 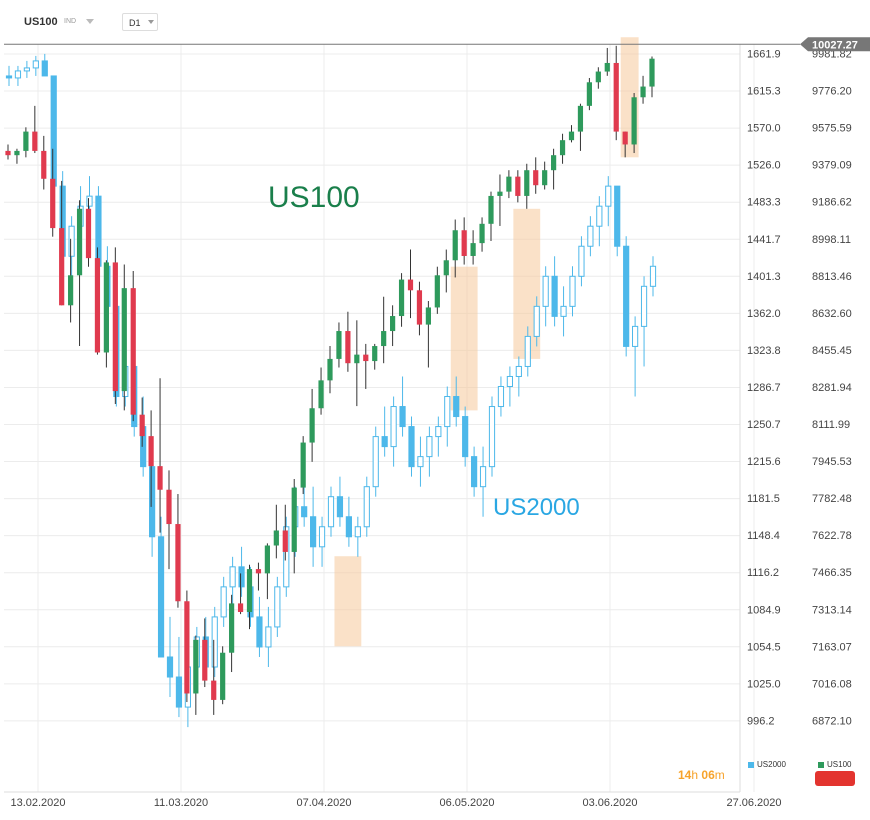 What do you see at coordinates (708, 775) in the screenshot?
I see `countdown-minutes: 06` at bounding box center [708, 775].